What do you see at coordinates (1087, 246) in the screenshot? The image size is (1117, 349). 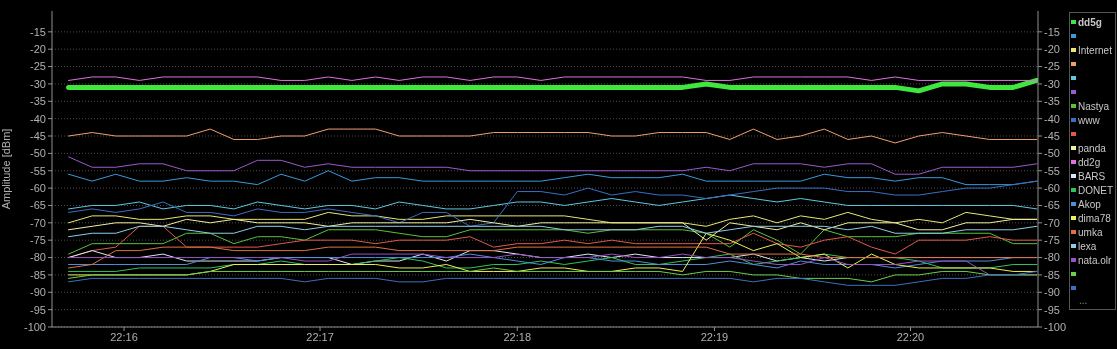 I see `legend-label: lexa` at bounding box center [1087, 246].